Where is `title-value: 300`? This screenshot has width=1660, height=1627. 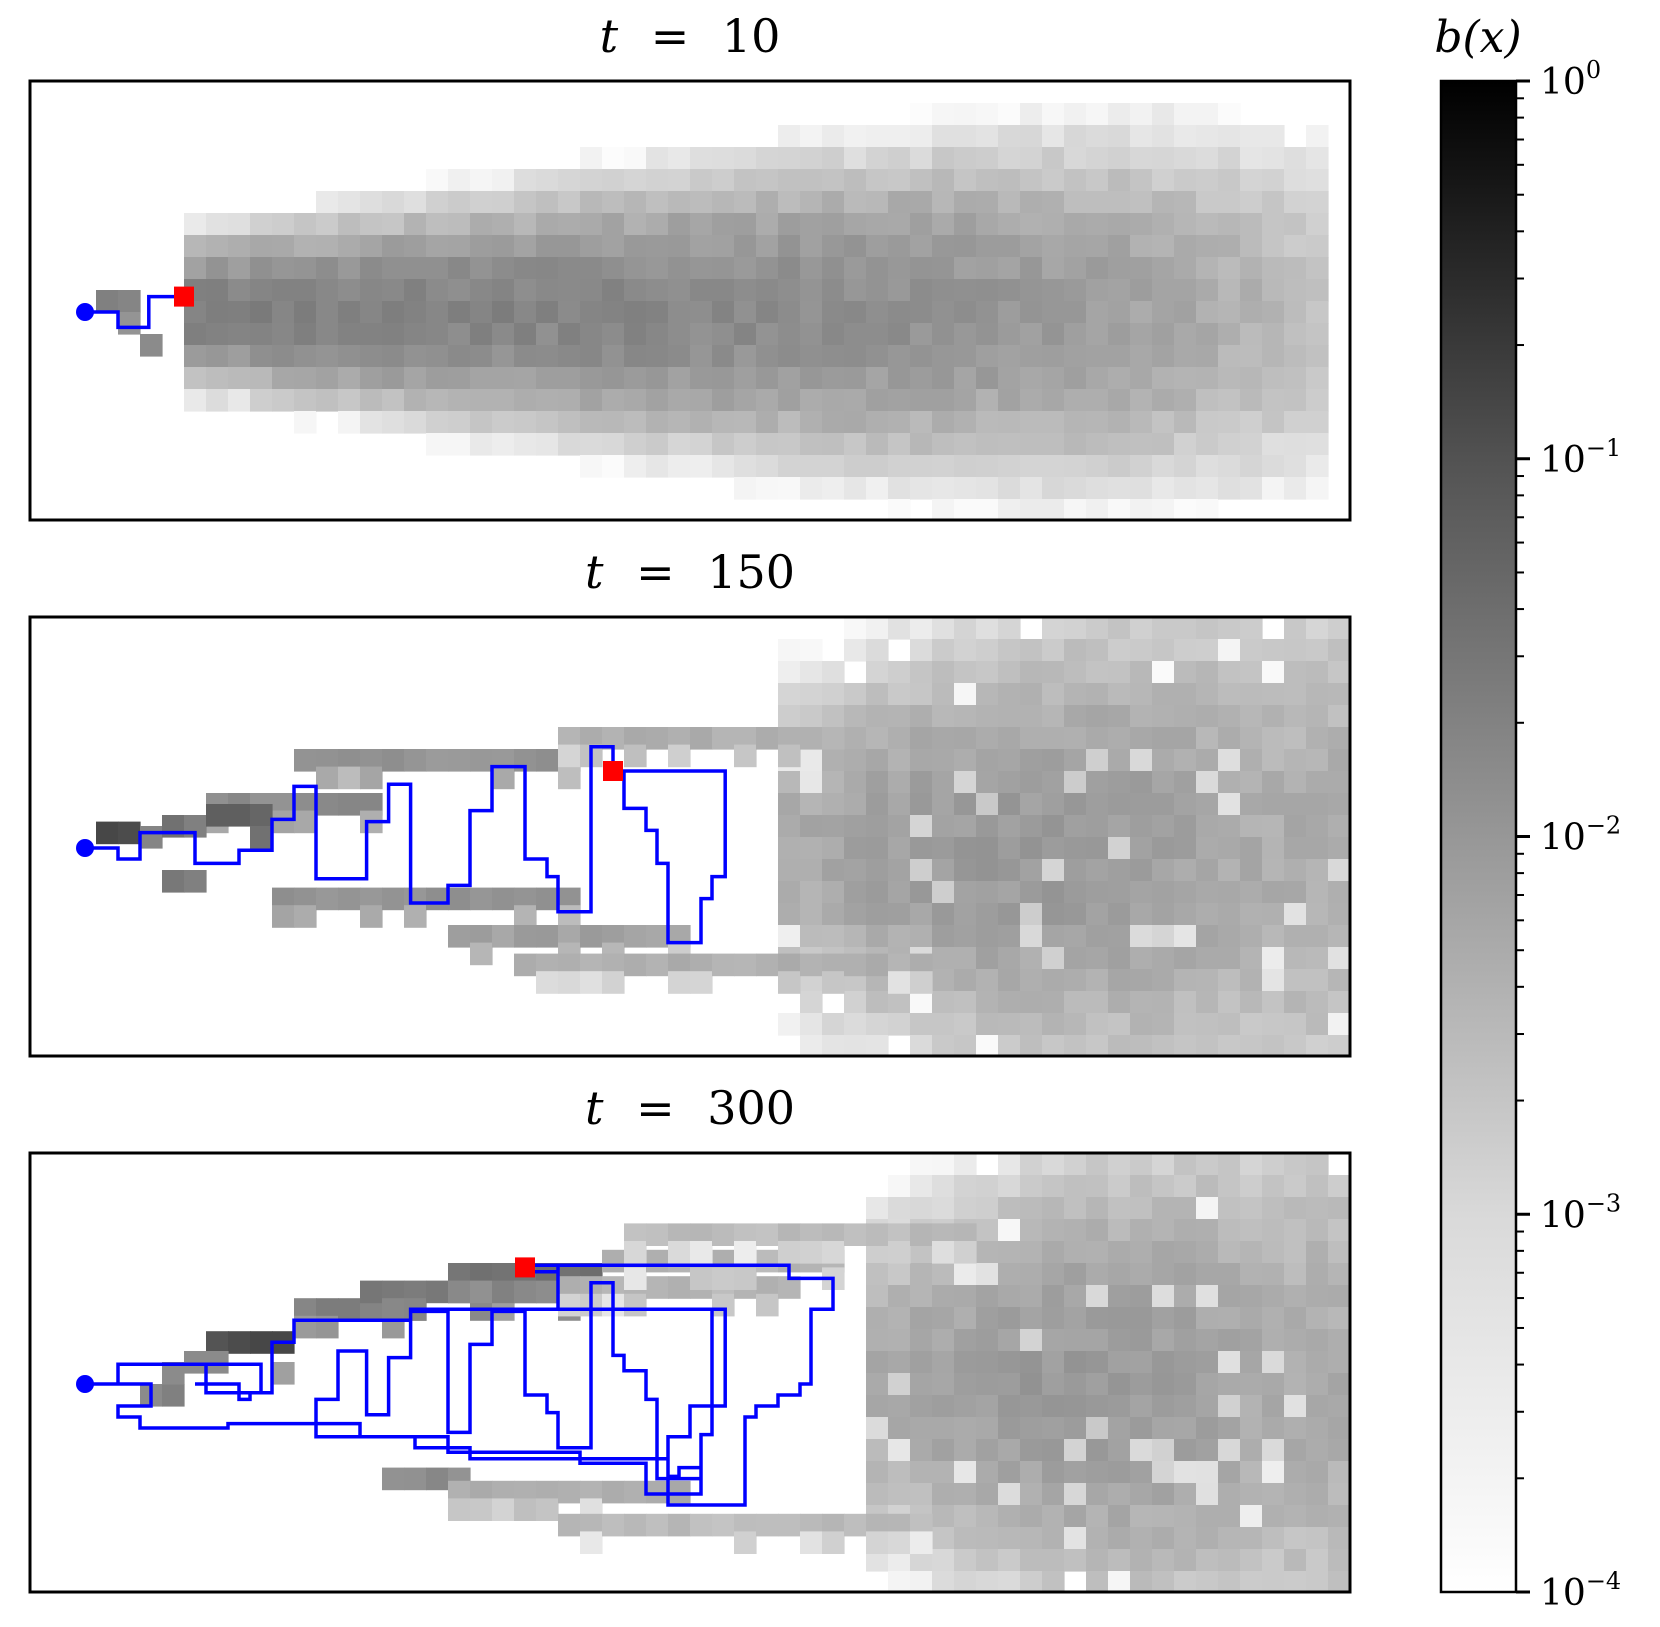 title-value: 300 is located at coordinates (751, 1108).